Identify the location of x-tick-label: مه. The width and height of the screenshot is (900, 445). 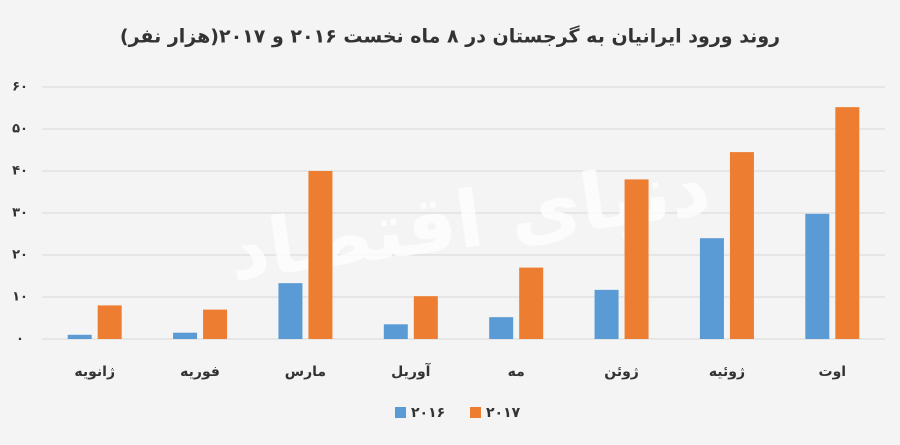
(516, 372).